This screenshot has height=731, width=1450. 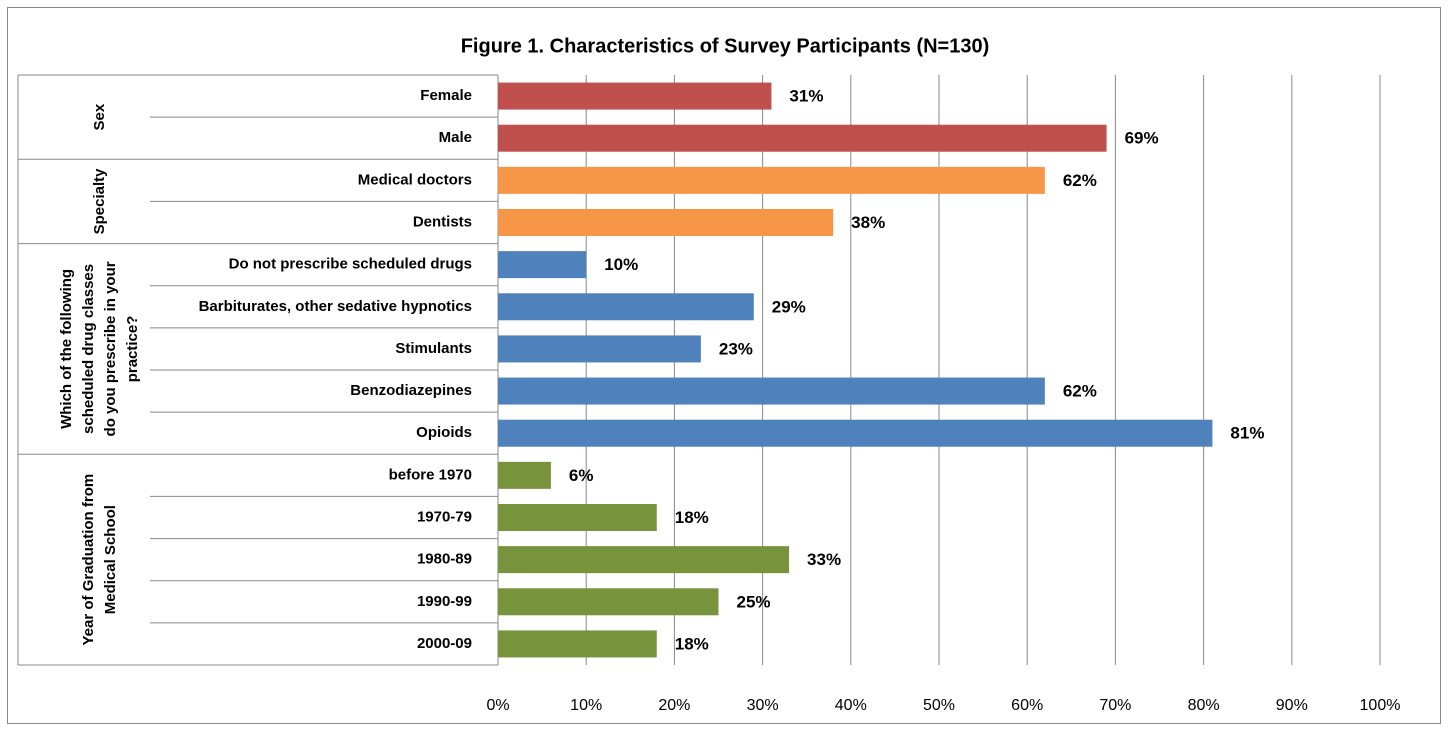 I want to click on value-label: 23%, so click(x=736, y=348).